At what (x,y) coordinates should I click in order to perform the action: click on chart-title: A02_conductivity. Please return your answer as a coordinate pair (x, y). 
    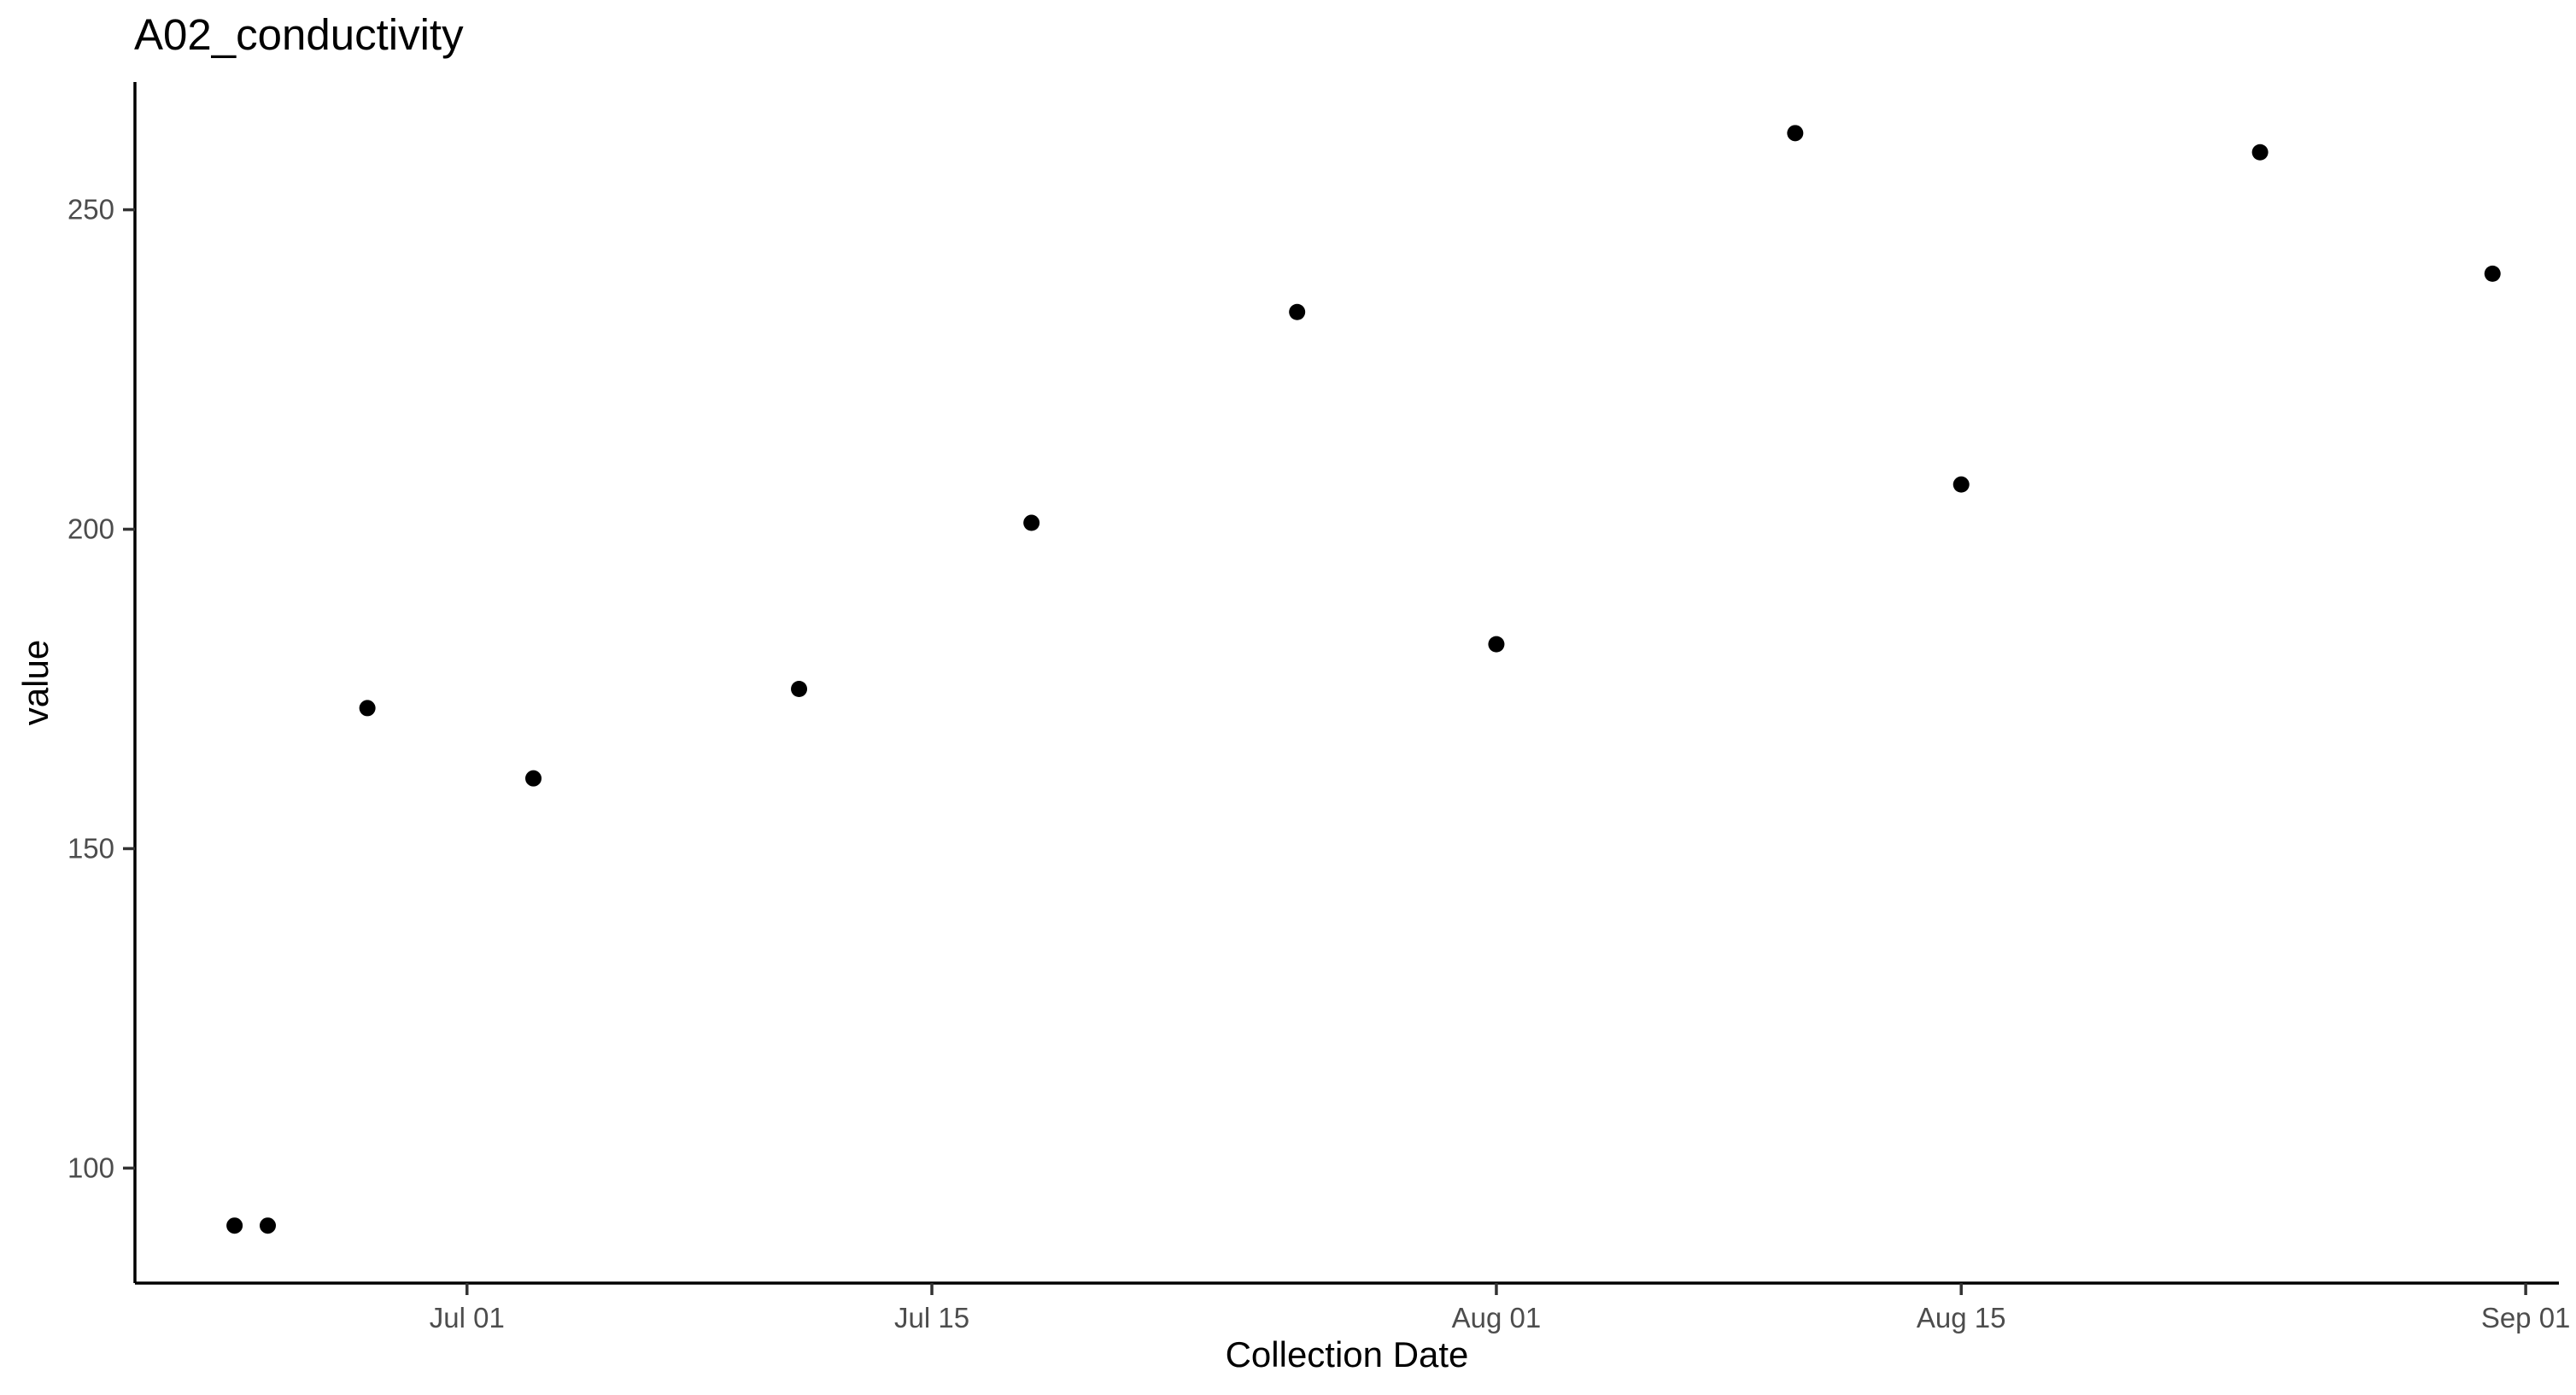
    Looking at the image, I should click on (299, 34).